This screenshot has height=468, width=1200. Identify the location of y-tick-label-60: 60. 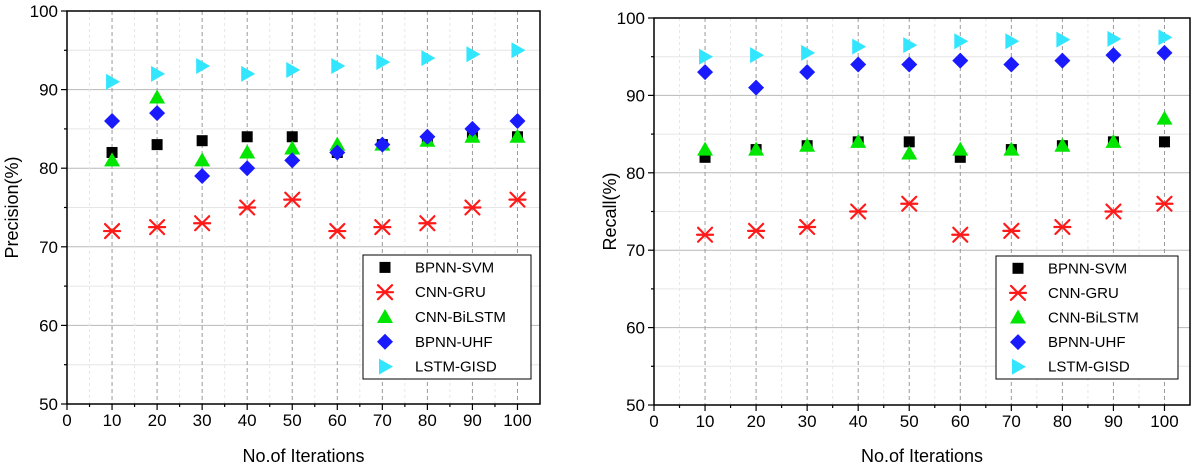
(635, 328).